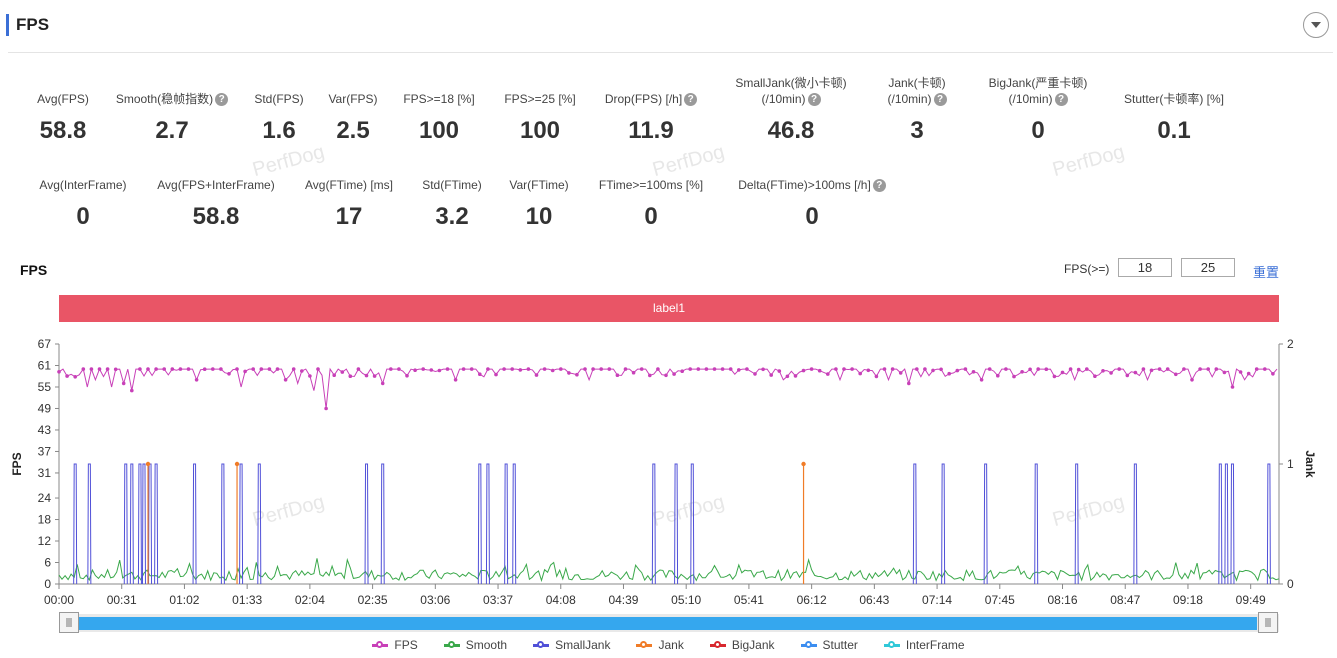  What do you see at coordinates (660, 645) in the screenshot?
I see `legend-item: Jank` at bounding box center [660, 645].